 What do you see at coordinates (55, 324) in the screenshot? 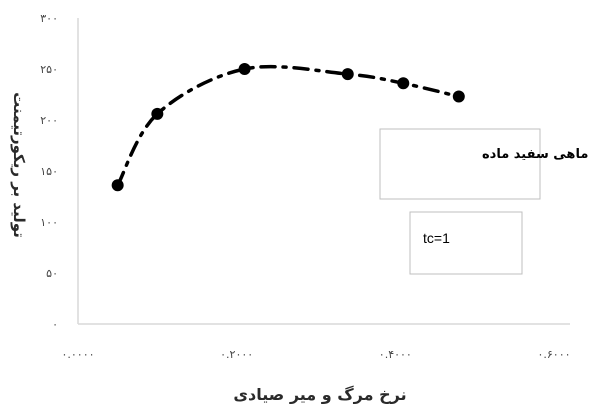
I see `y-tick-label: ۰` at bounding box center [55, 324].